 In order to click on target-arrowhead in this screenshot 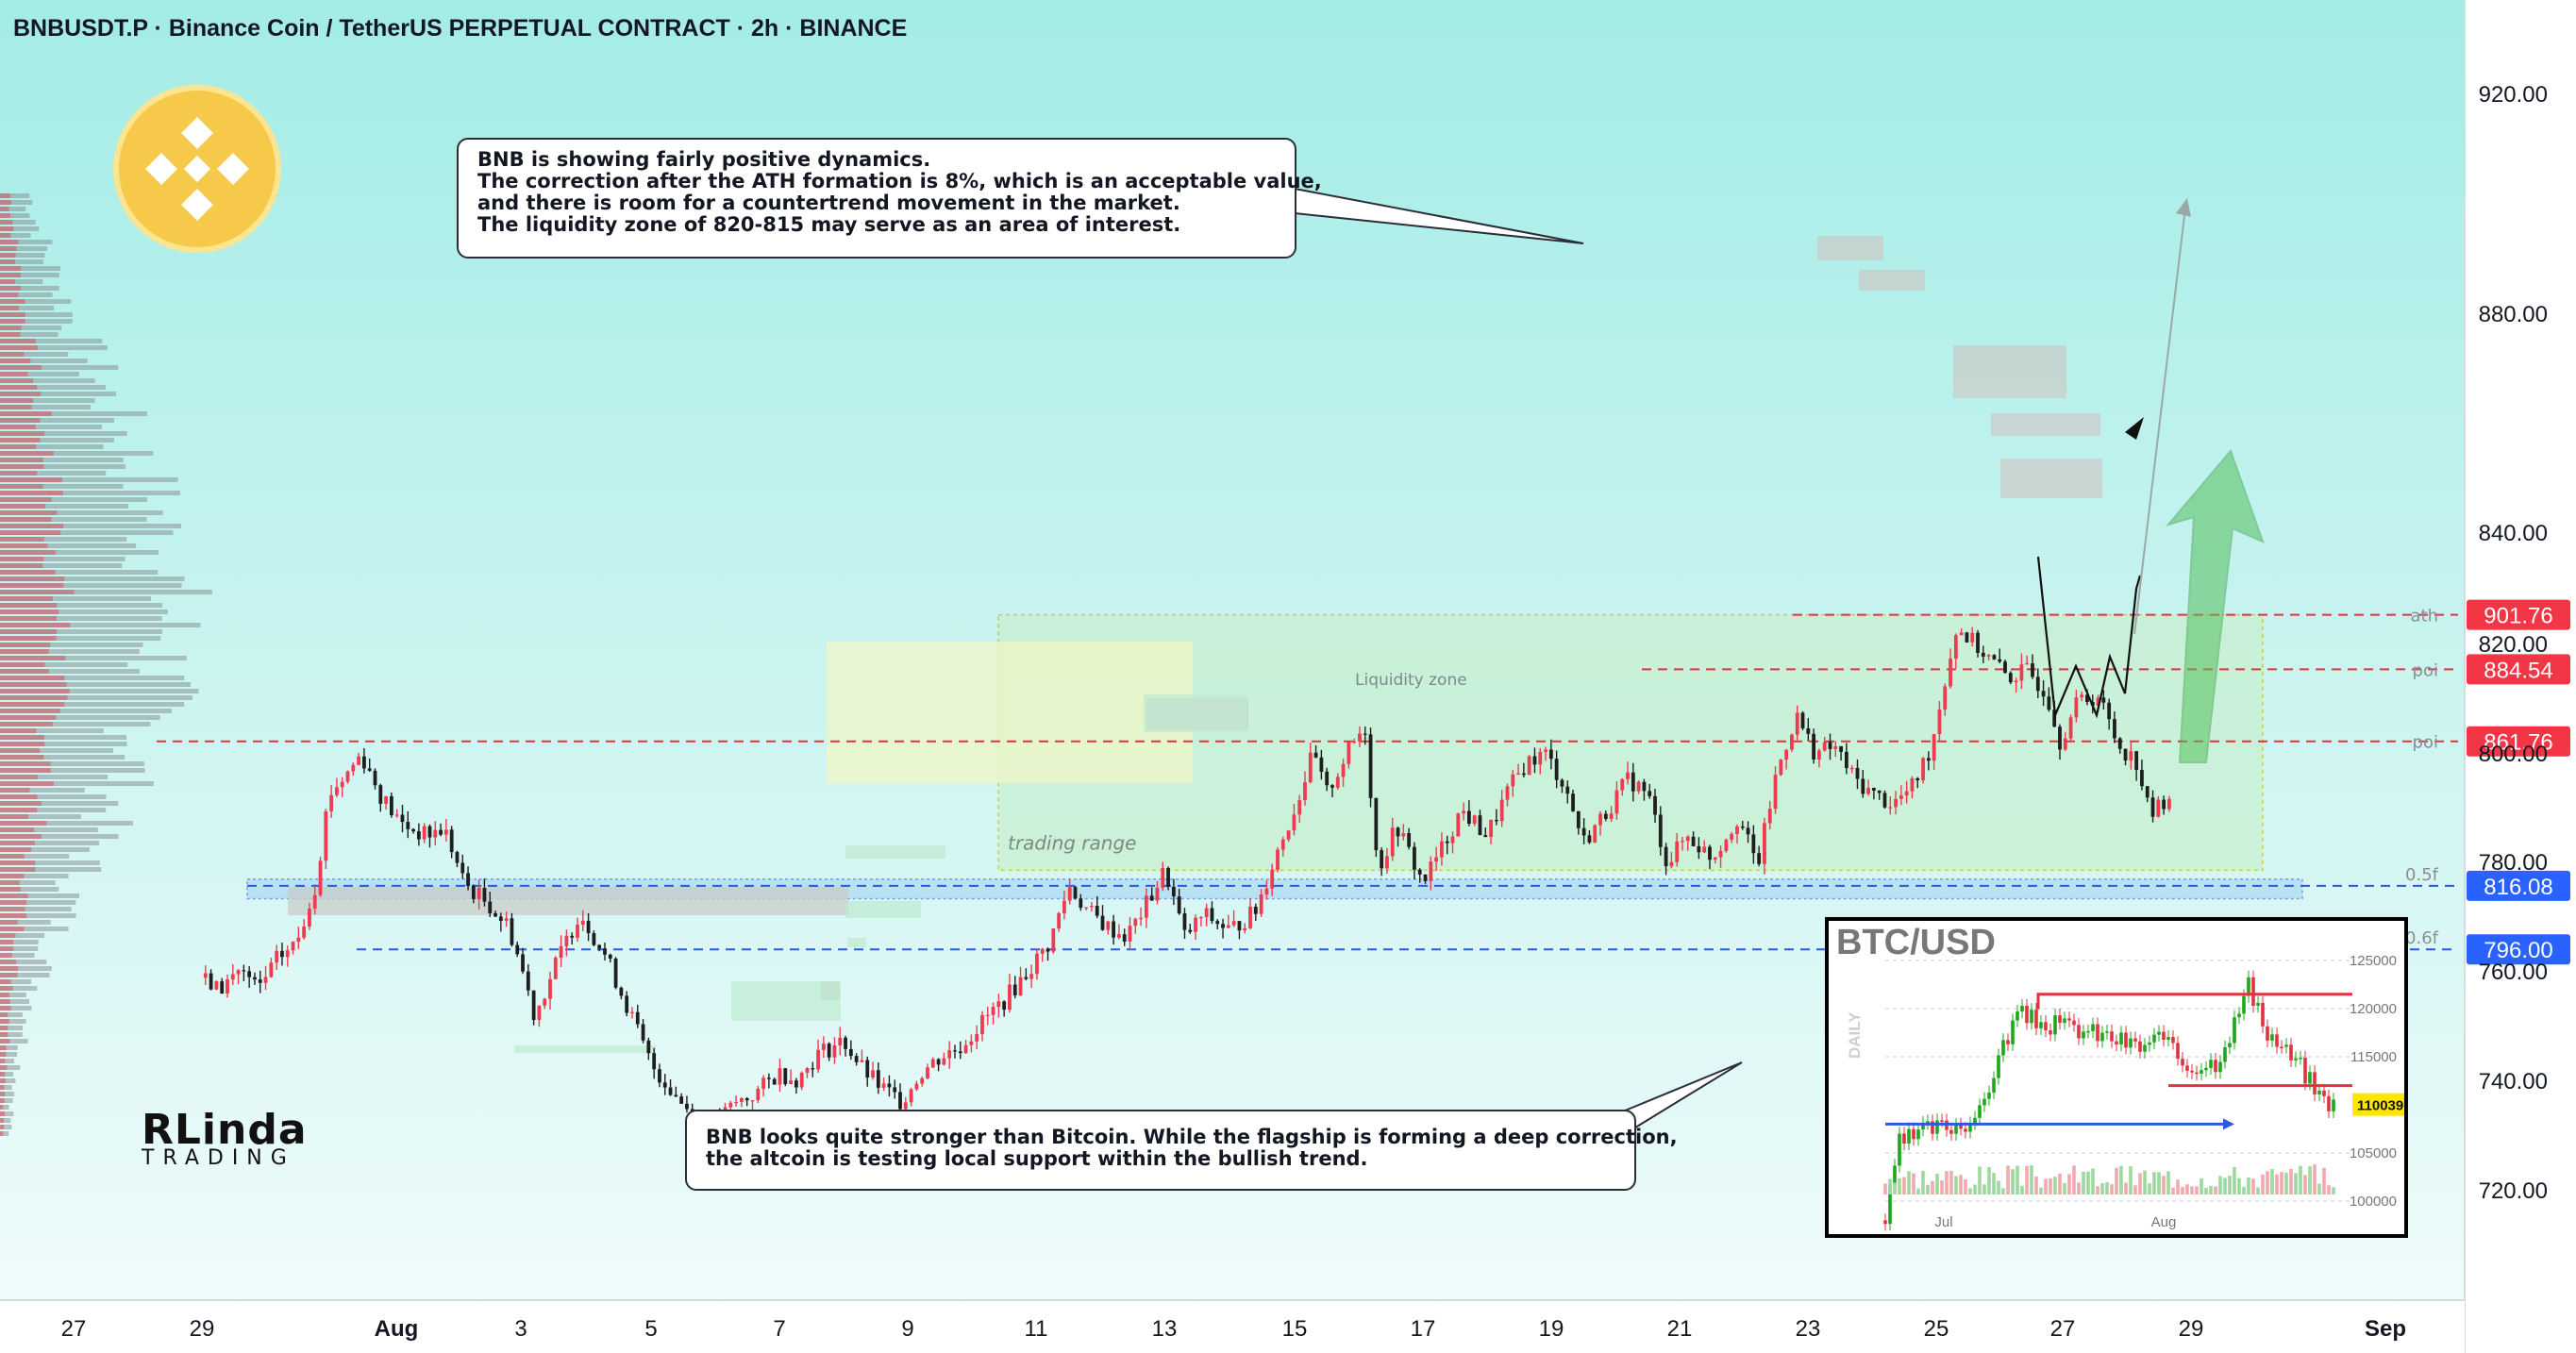, I will do `click(2183, 207)`.